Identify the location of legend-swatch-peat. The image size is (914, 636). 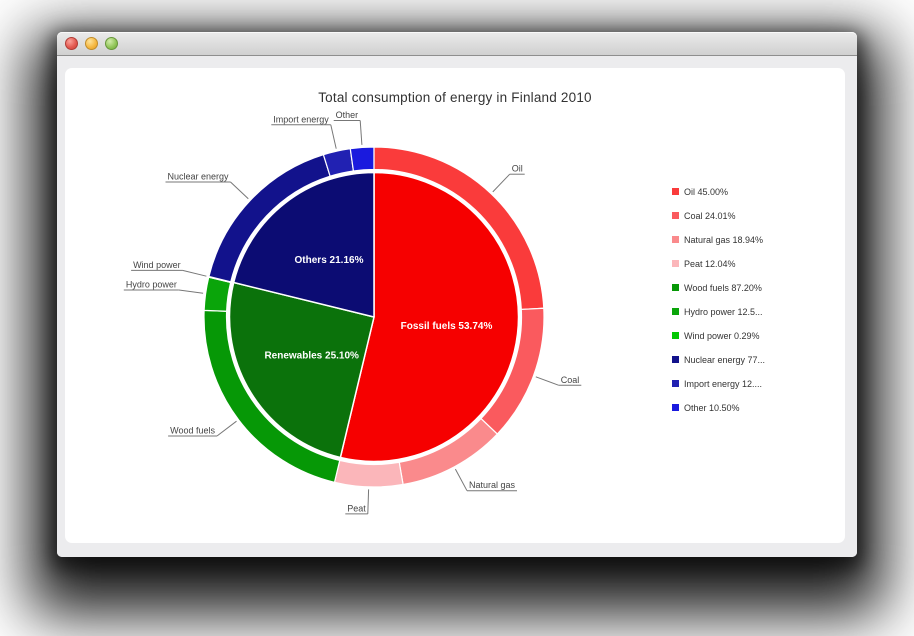
(675, 263).